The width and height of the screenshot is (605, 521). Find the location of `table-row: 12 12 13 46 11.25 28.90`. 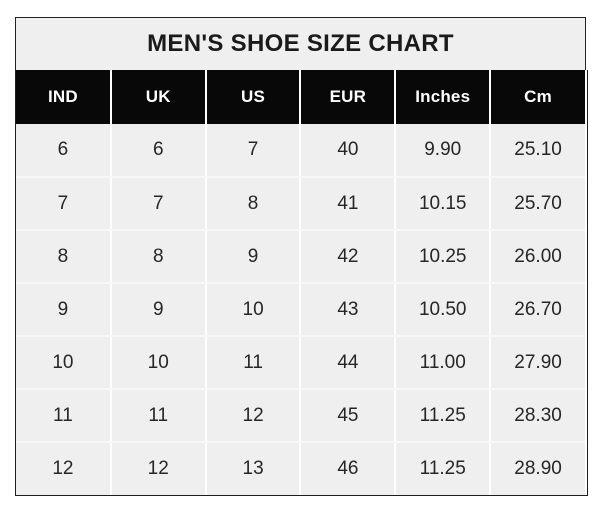

table-row: 12 12 13 46 11.25 28.90 is located at coordinates (300, 468).